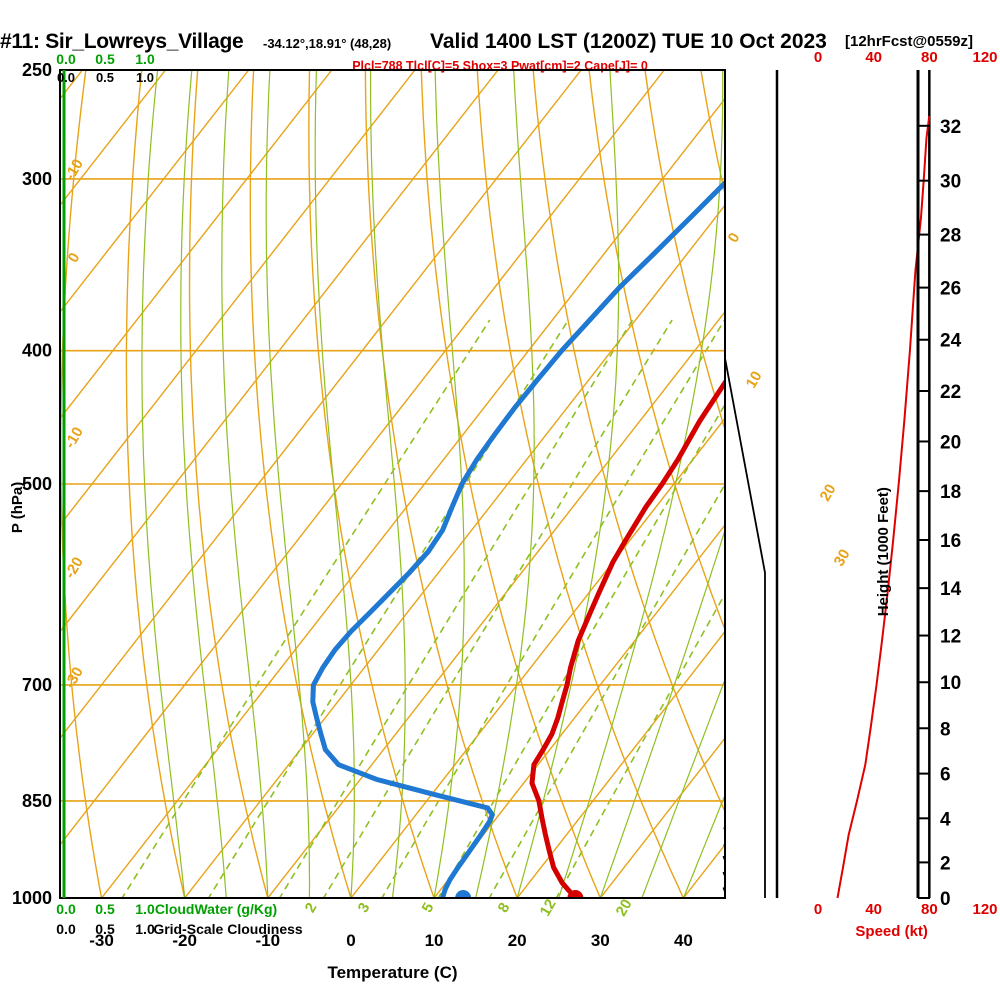 This screenshot has height=1000, width=1000. Describe the element at coordinates (145, 929) in the screenshot. I see `cloudiness-tick-label-bottom: 1.0` at that location.